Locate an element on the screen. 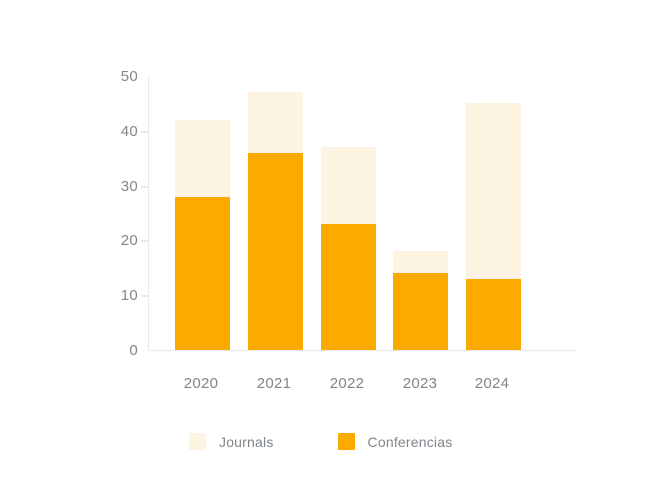  bar-segment-conferencias-2022 is located at coordinates (348, 287).